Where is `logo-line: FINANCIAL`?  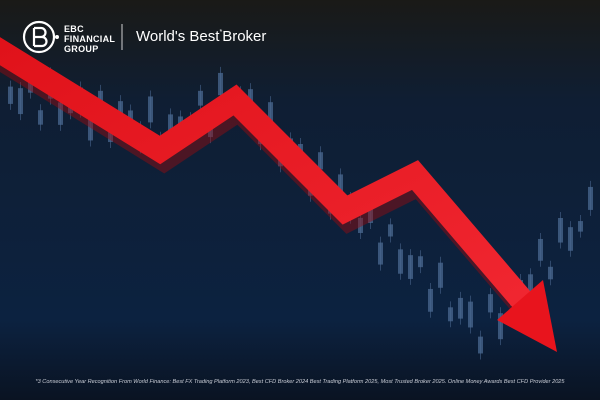
logo-line: FINANCIAL is located at coordinates (90, 39).